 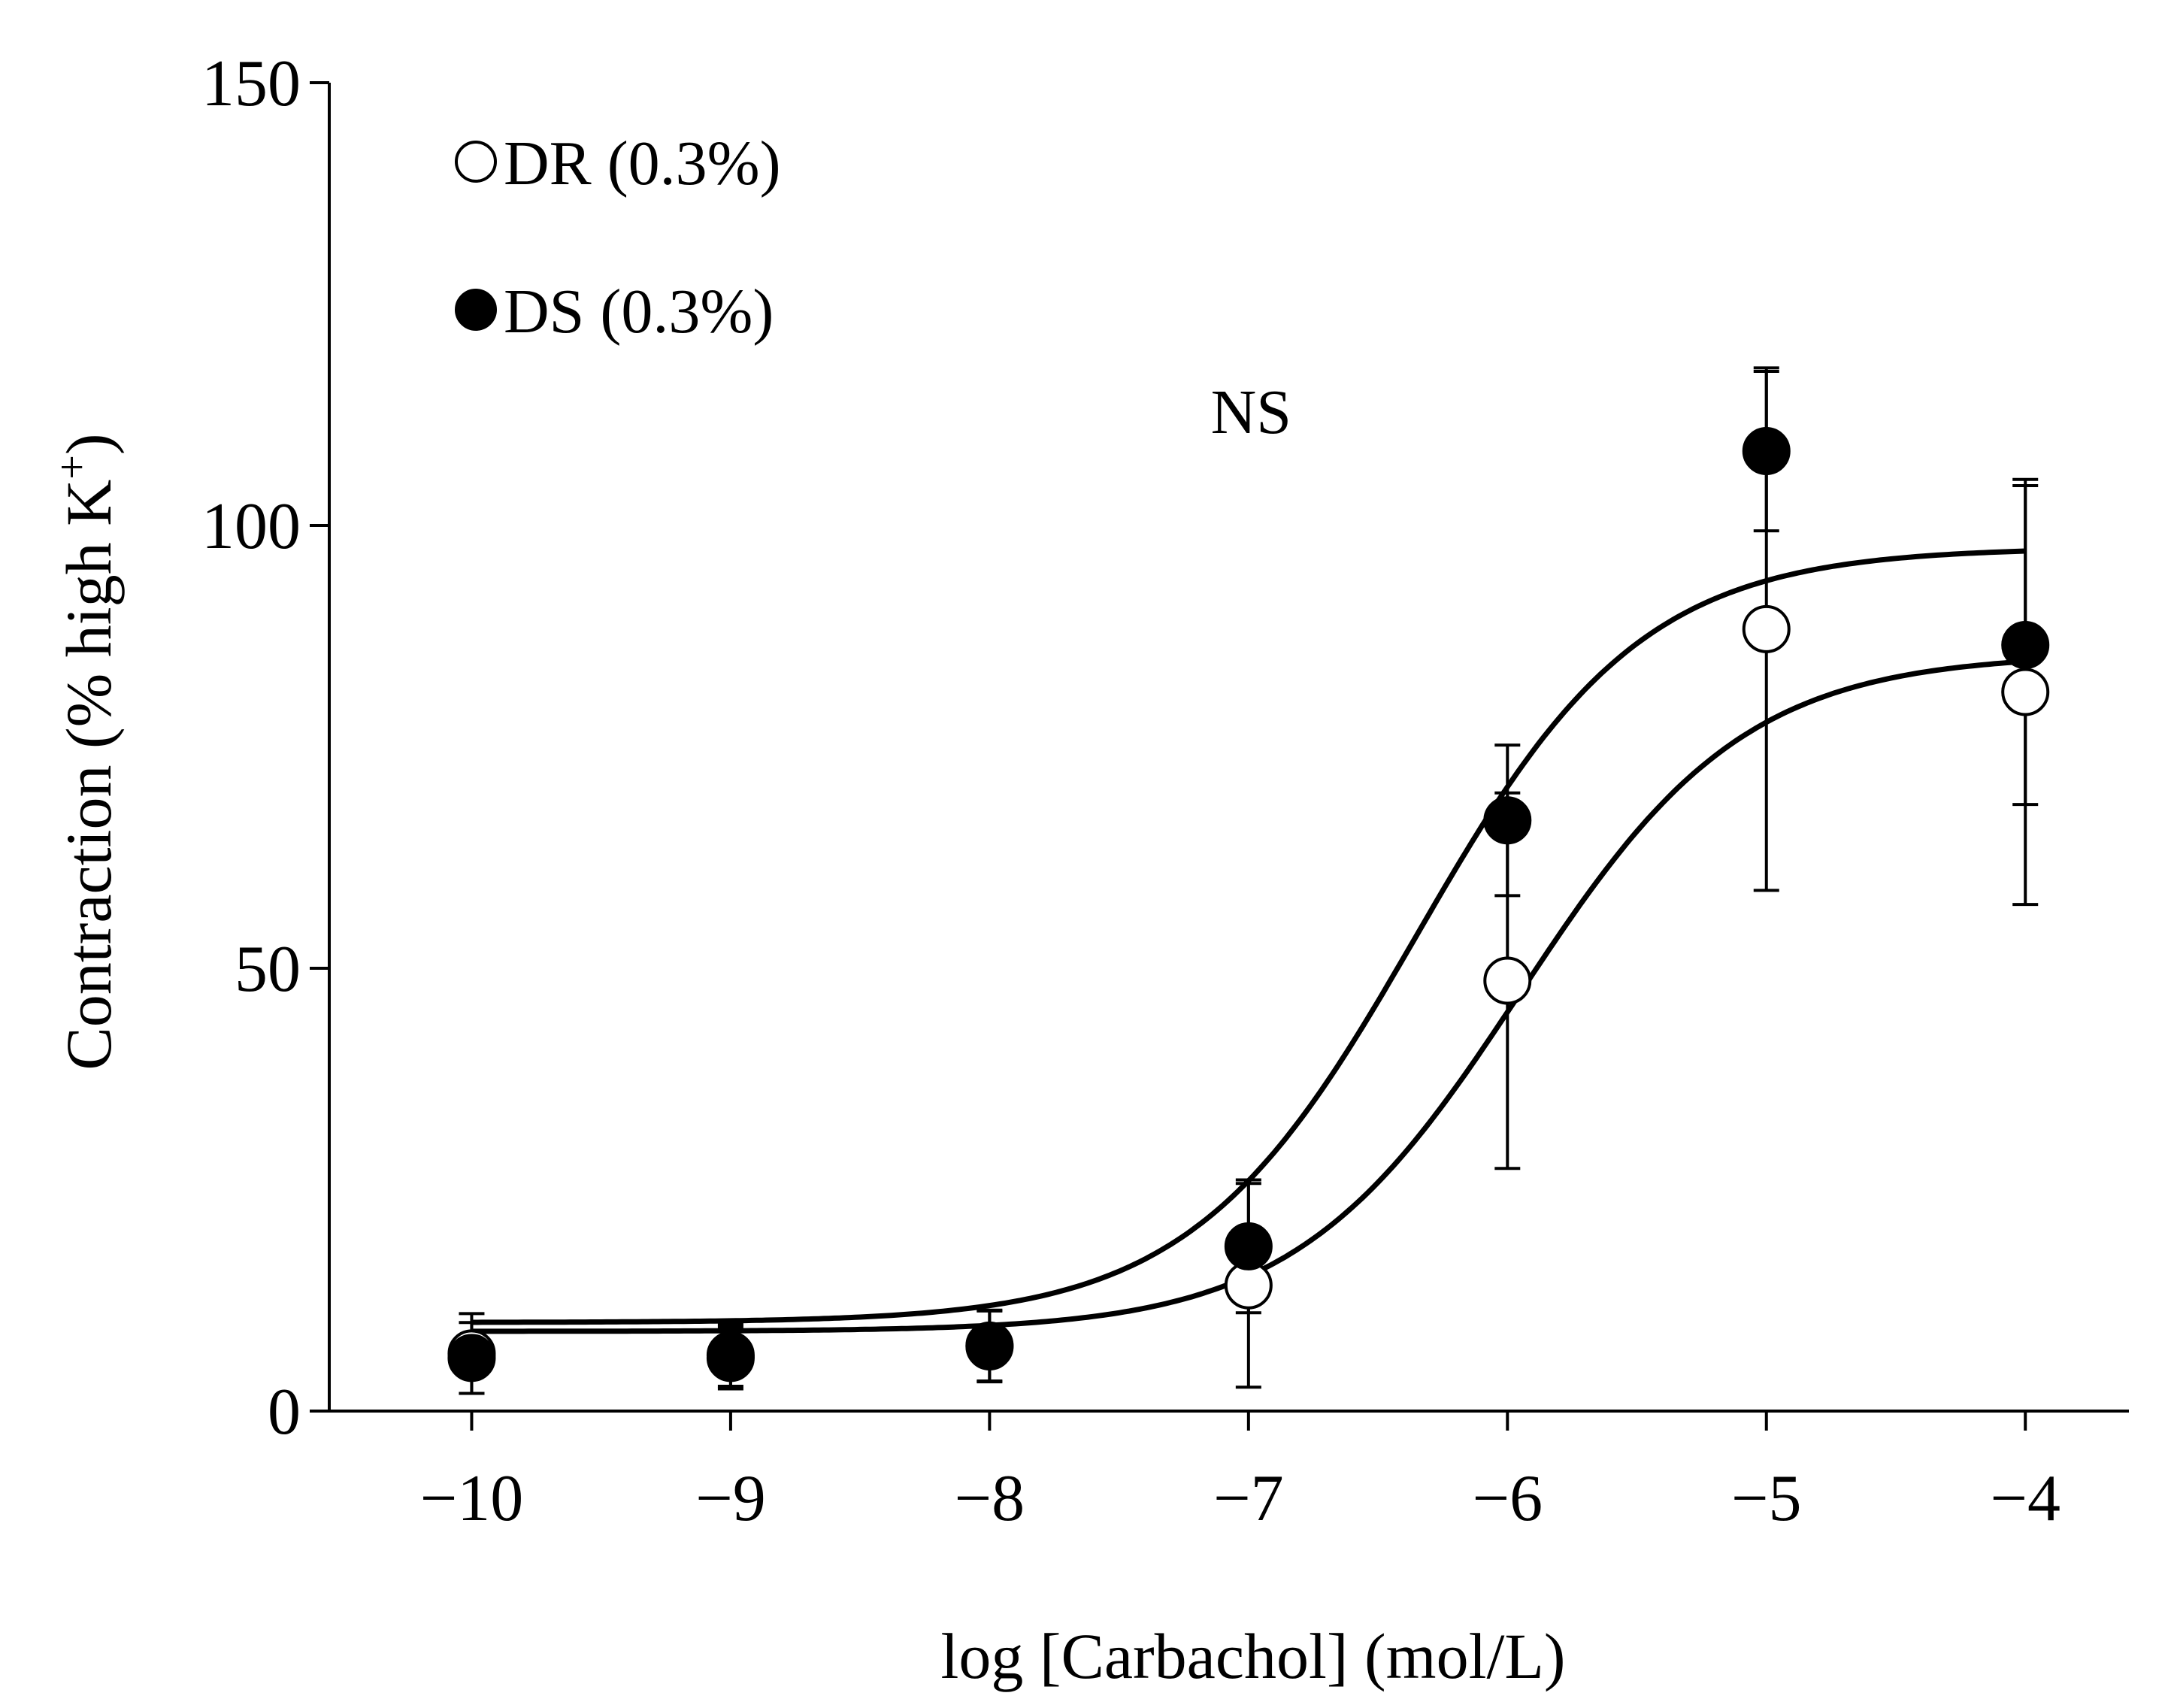 What do you see at coordinates (730, 1498) in the screenshot?
I see `x-tick-label: −9` at bounding box center [730, 1498].